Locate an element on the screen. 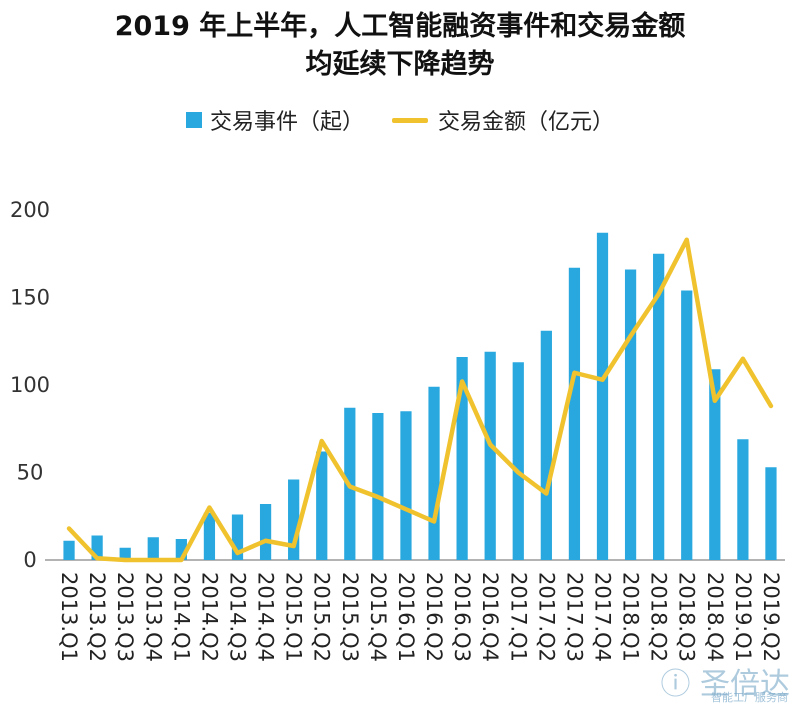  legend-bar-swatch is located at coordinates (193, 120).